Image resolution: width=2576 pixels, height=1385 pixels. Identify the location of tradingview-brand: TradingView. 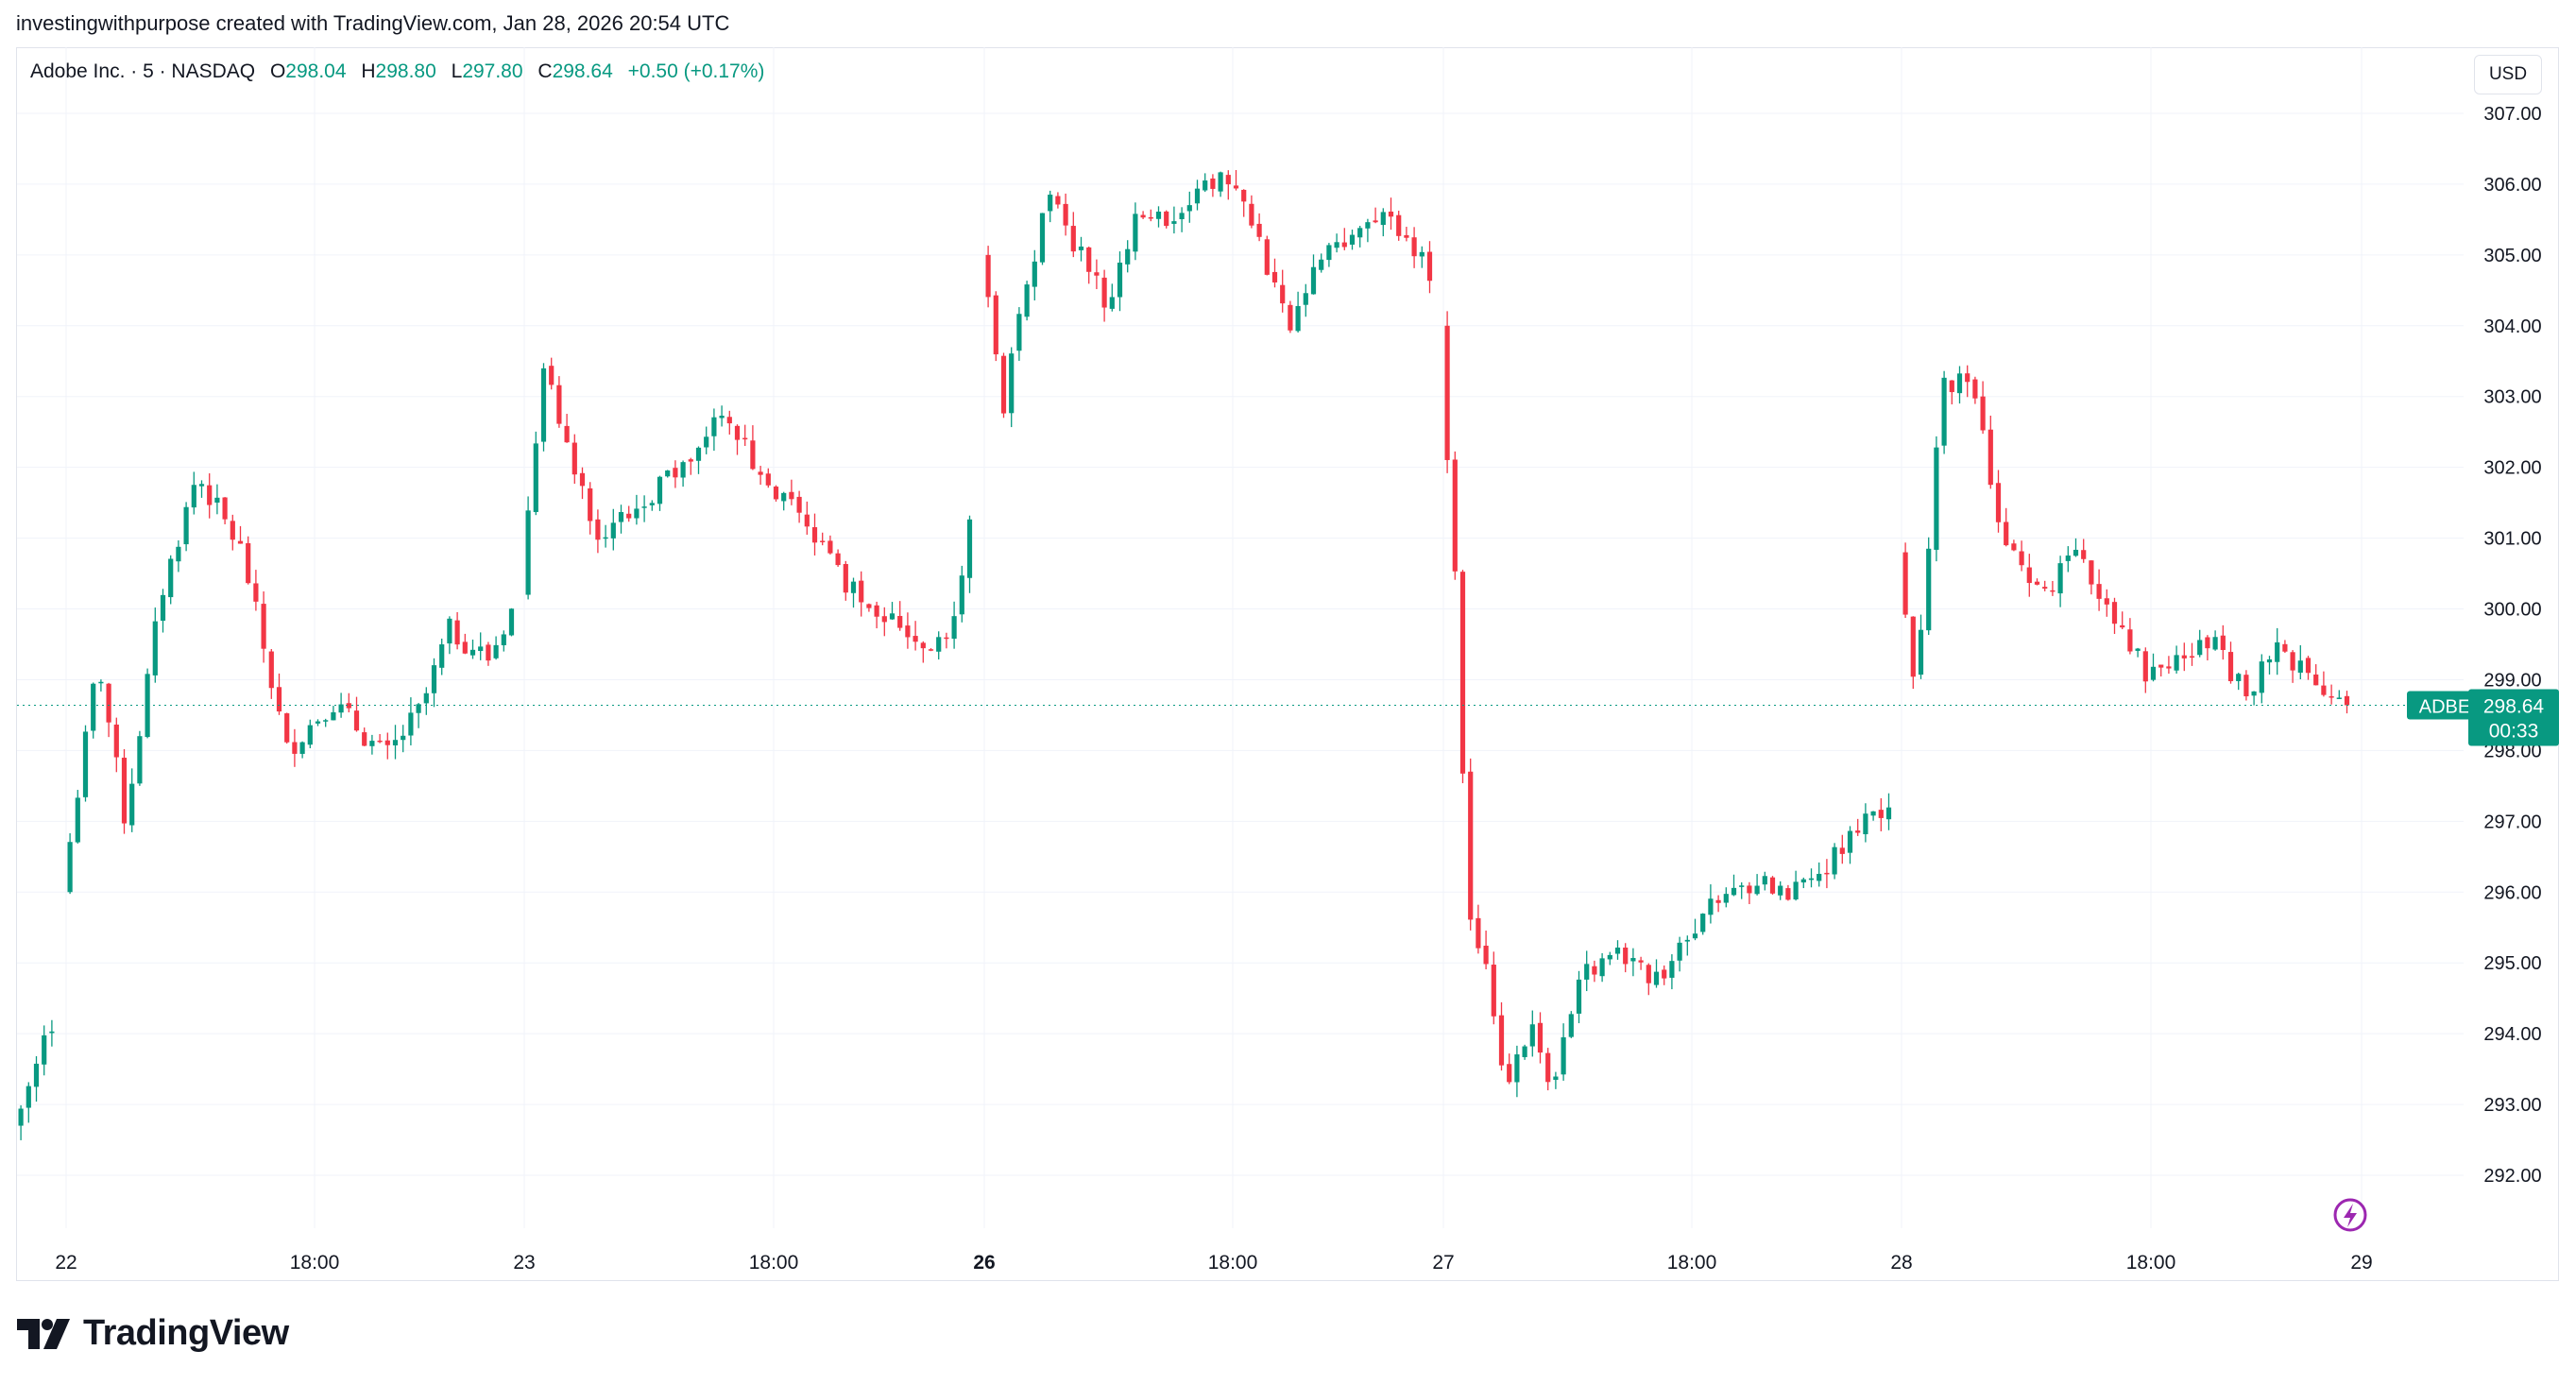
(153, 1333).